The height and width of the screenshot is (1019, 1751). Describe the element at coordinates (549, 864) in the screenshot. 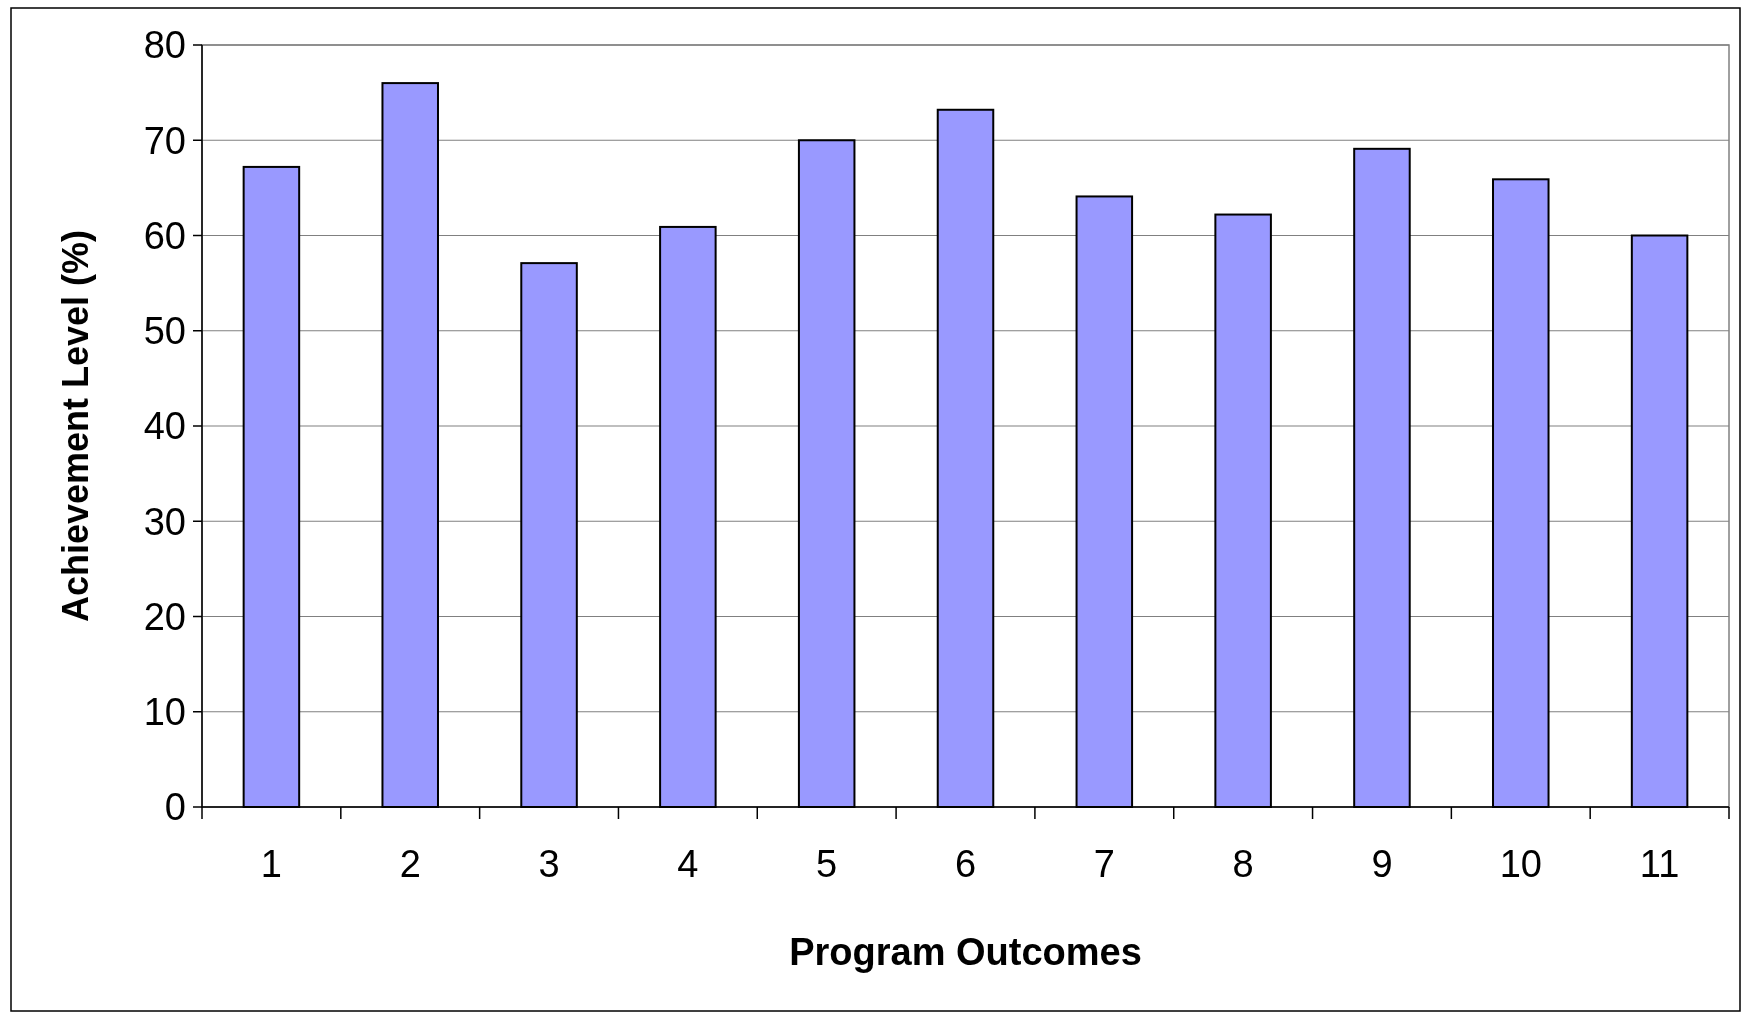

I see `x-tick-label: 3` at that location.